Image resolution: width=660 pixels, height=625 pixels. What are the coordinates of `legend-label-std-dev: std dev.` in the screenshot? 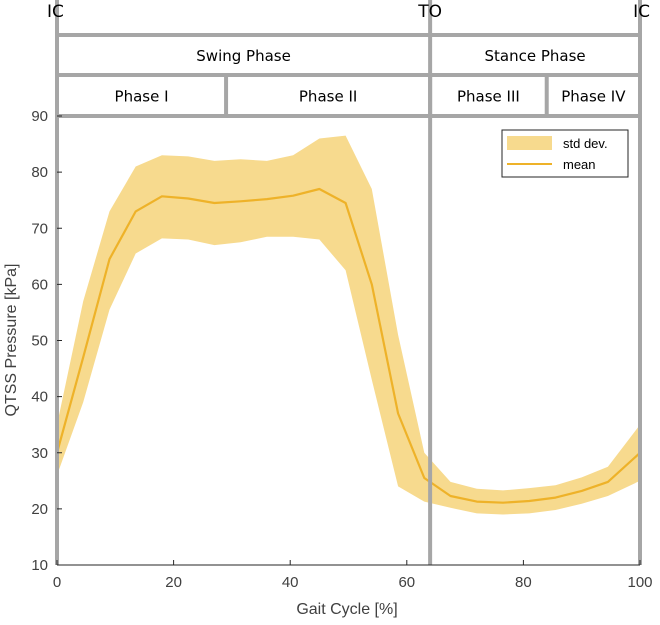 It's located at (585, 143).